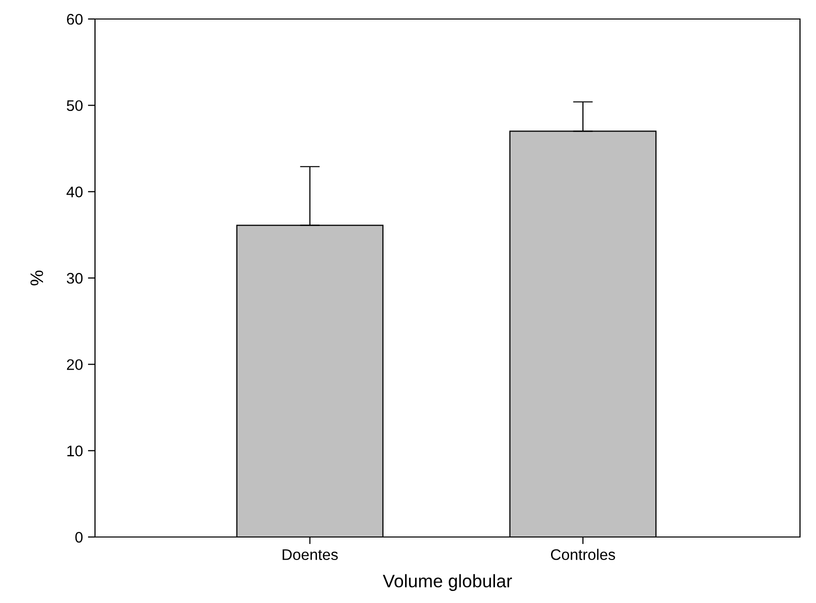  Describe the element at coordinates (74, 19) in the screenshot. I see `y-tick-label: 60` at that location.